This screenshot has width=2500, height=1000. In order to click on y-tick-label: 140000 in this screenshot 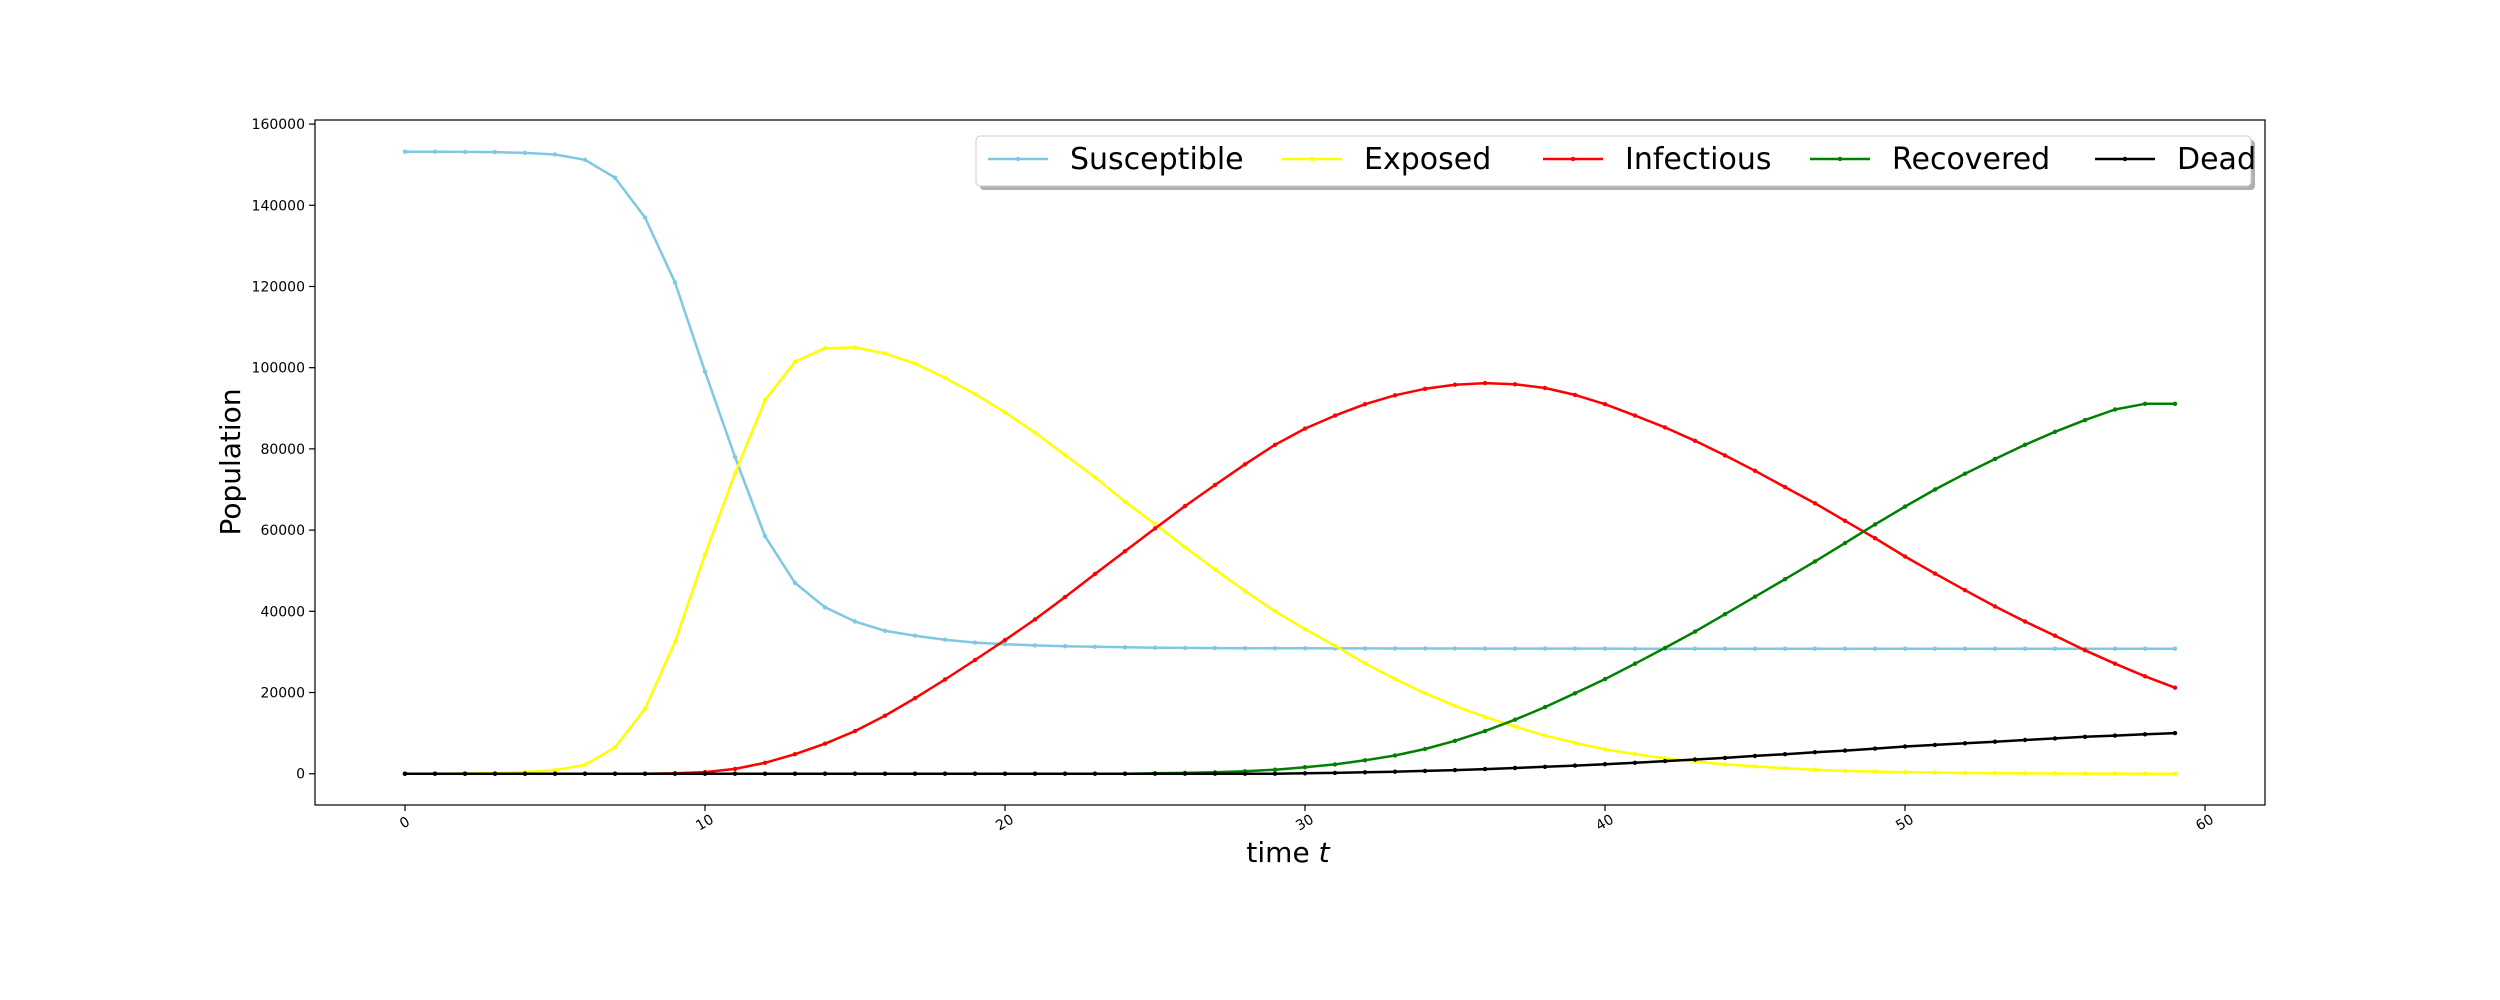, I will do `click(278, 206)`.